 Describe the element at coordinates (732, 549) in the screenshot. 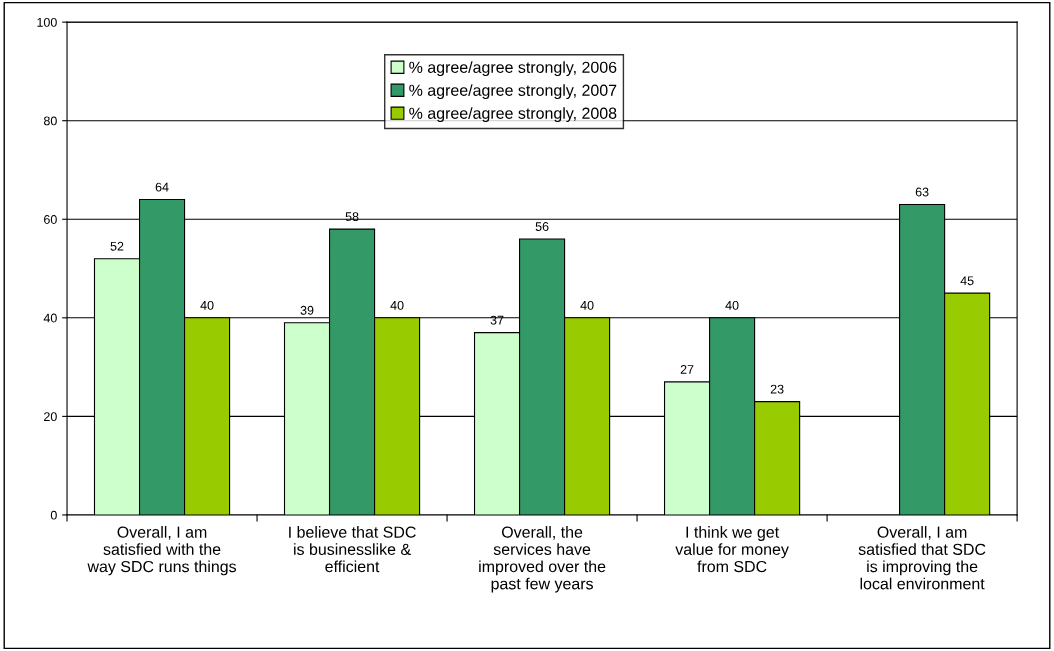

I see `x-tick-label: I think we get value for money from SDC` at that location.